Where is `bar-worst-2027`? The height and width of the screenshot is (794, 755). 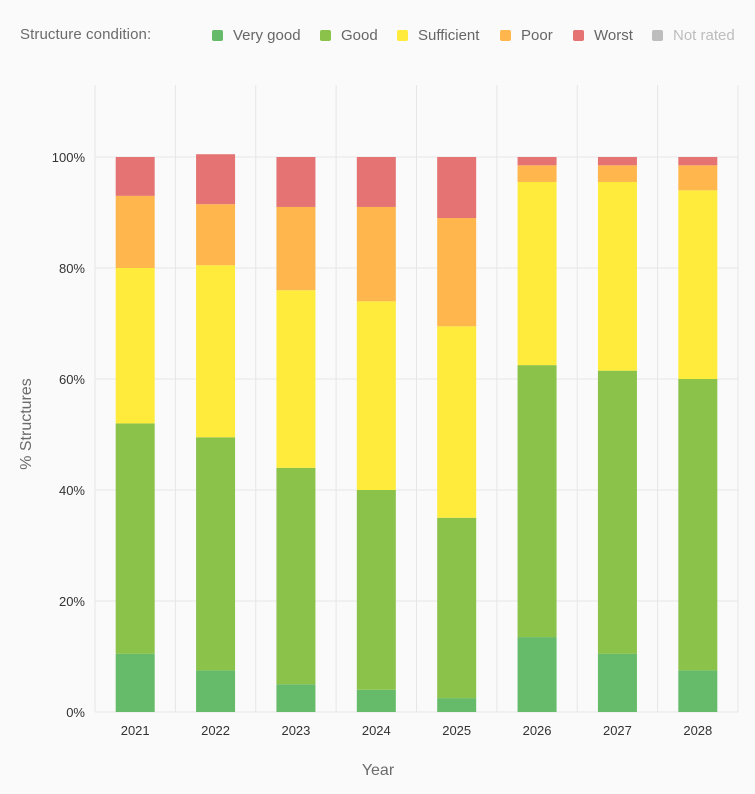
bar-worst-2027 is located at coordinates (617, 161).